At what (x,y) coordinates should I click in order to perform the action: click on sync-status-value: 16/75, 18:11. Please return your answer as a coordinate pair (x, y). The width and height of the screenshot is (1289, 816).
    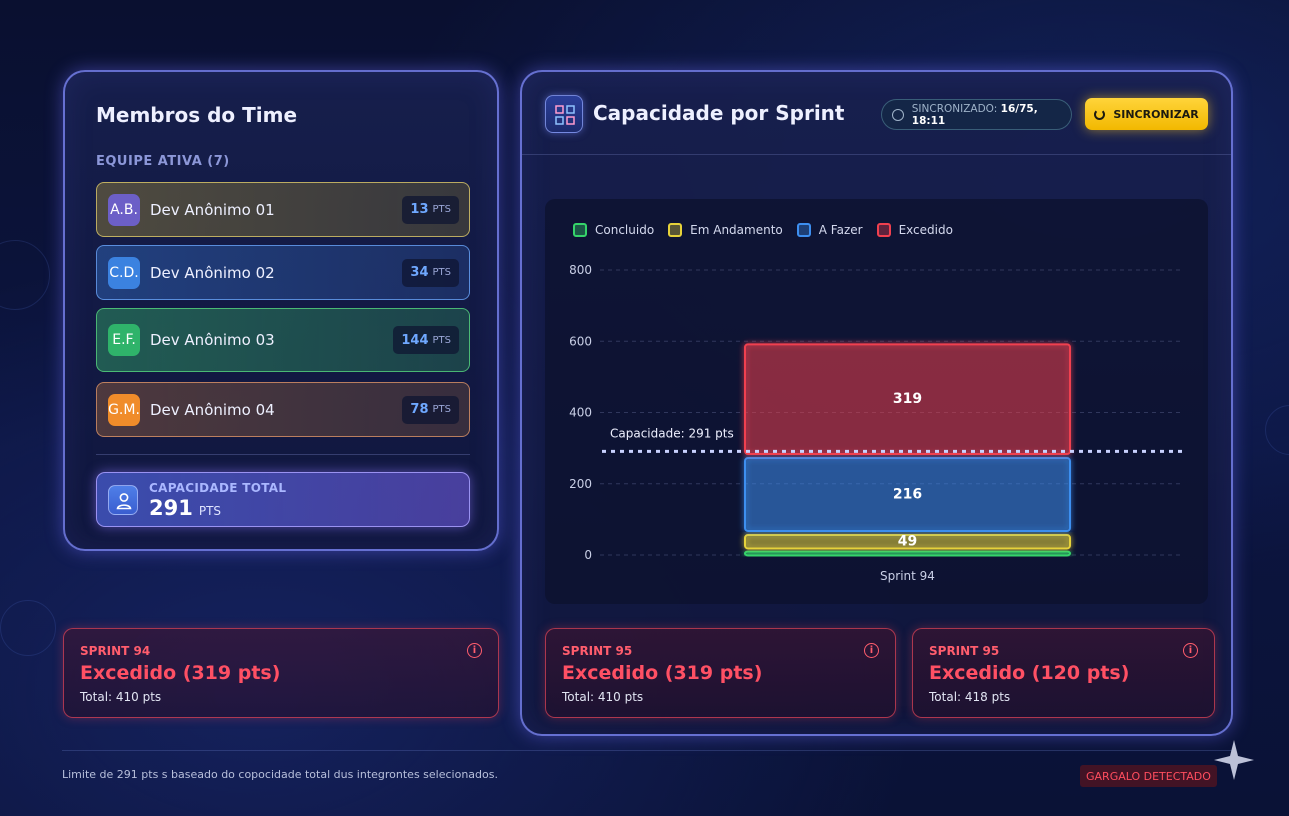
    Looking at the image, I should click on (974, 114).